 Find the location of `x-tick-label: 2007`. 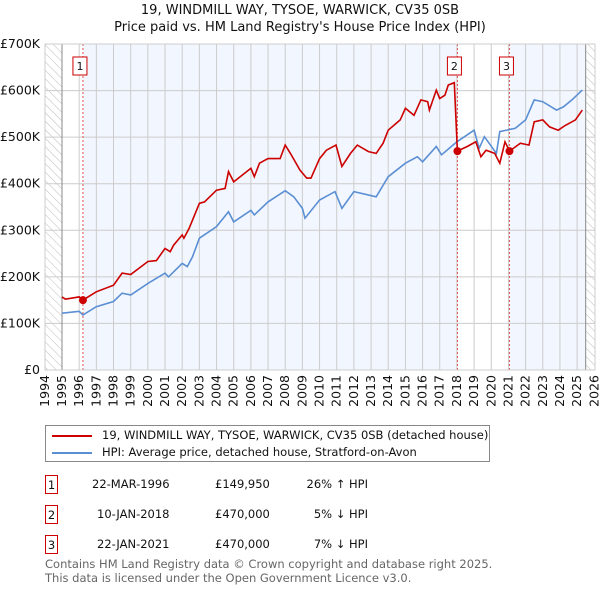

x-tick-label: 2007 is located at coordinates (267, 391).